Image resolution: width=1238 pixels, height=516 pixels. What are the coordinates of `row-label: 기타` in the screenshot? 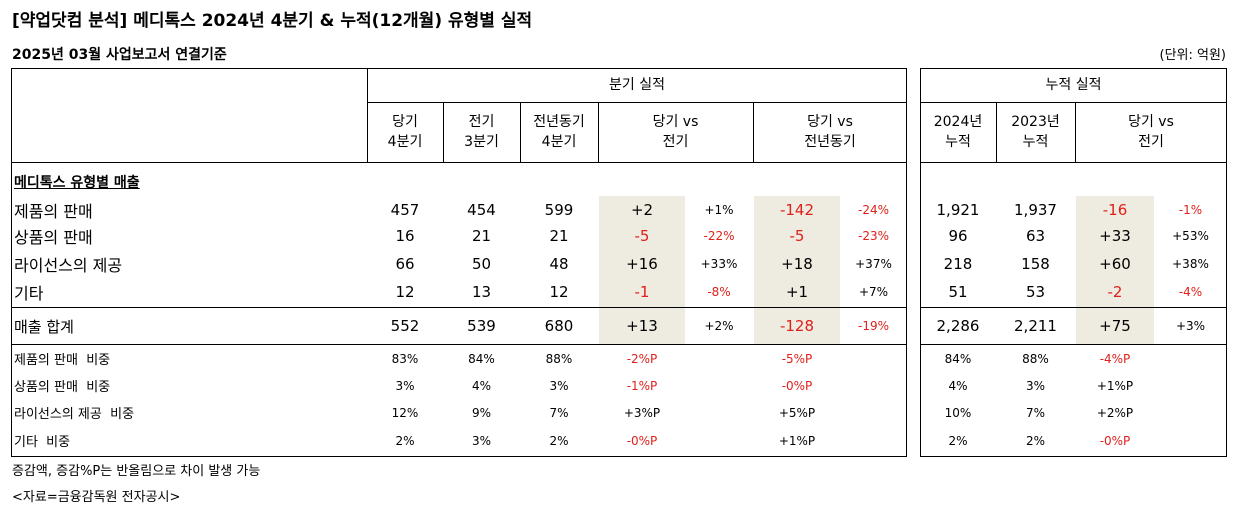 It's located at (29, 293).